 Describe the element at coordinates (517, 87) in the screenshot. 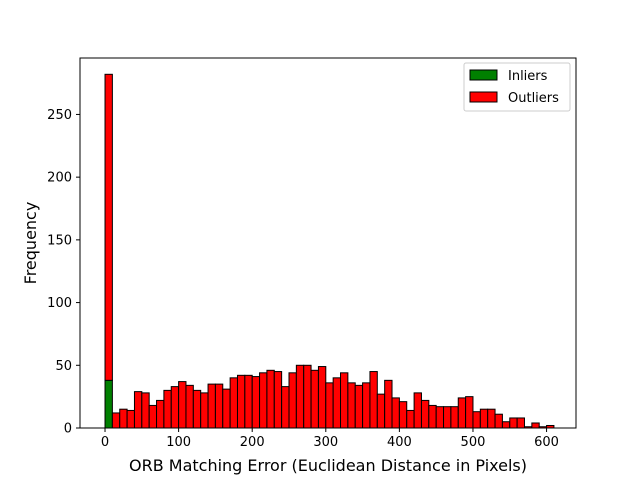

I see `legend: Inliers Outliers` at that location.